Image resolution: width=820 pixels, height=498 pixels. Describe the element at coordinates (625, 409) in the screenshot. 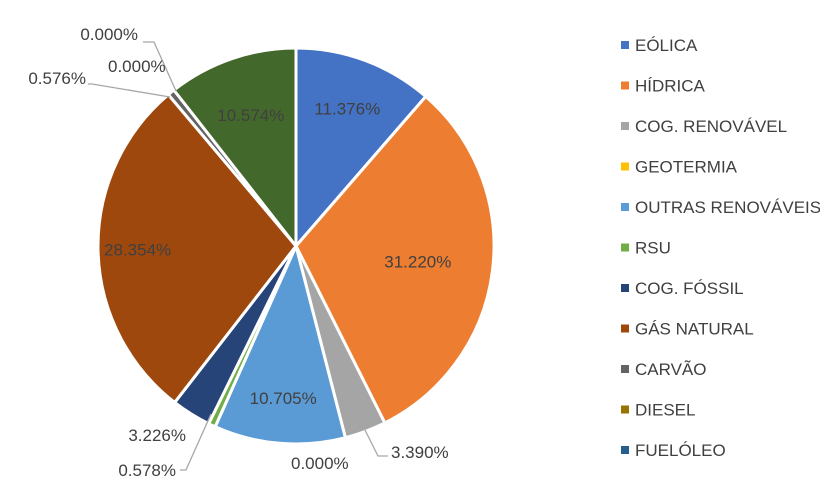

I see `legend-swatch-diesel` at that location.